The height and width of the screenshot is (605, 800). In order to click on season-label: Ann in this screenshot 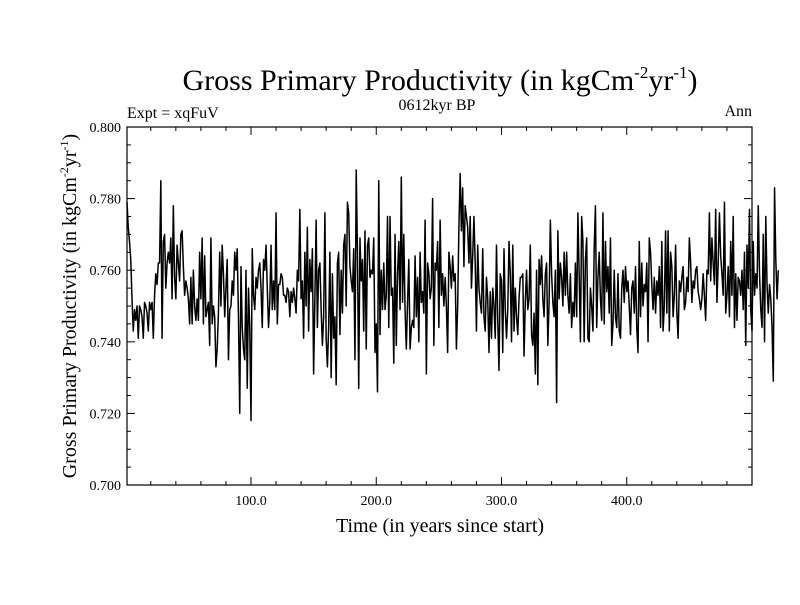, I will do `click(738, 111)`.